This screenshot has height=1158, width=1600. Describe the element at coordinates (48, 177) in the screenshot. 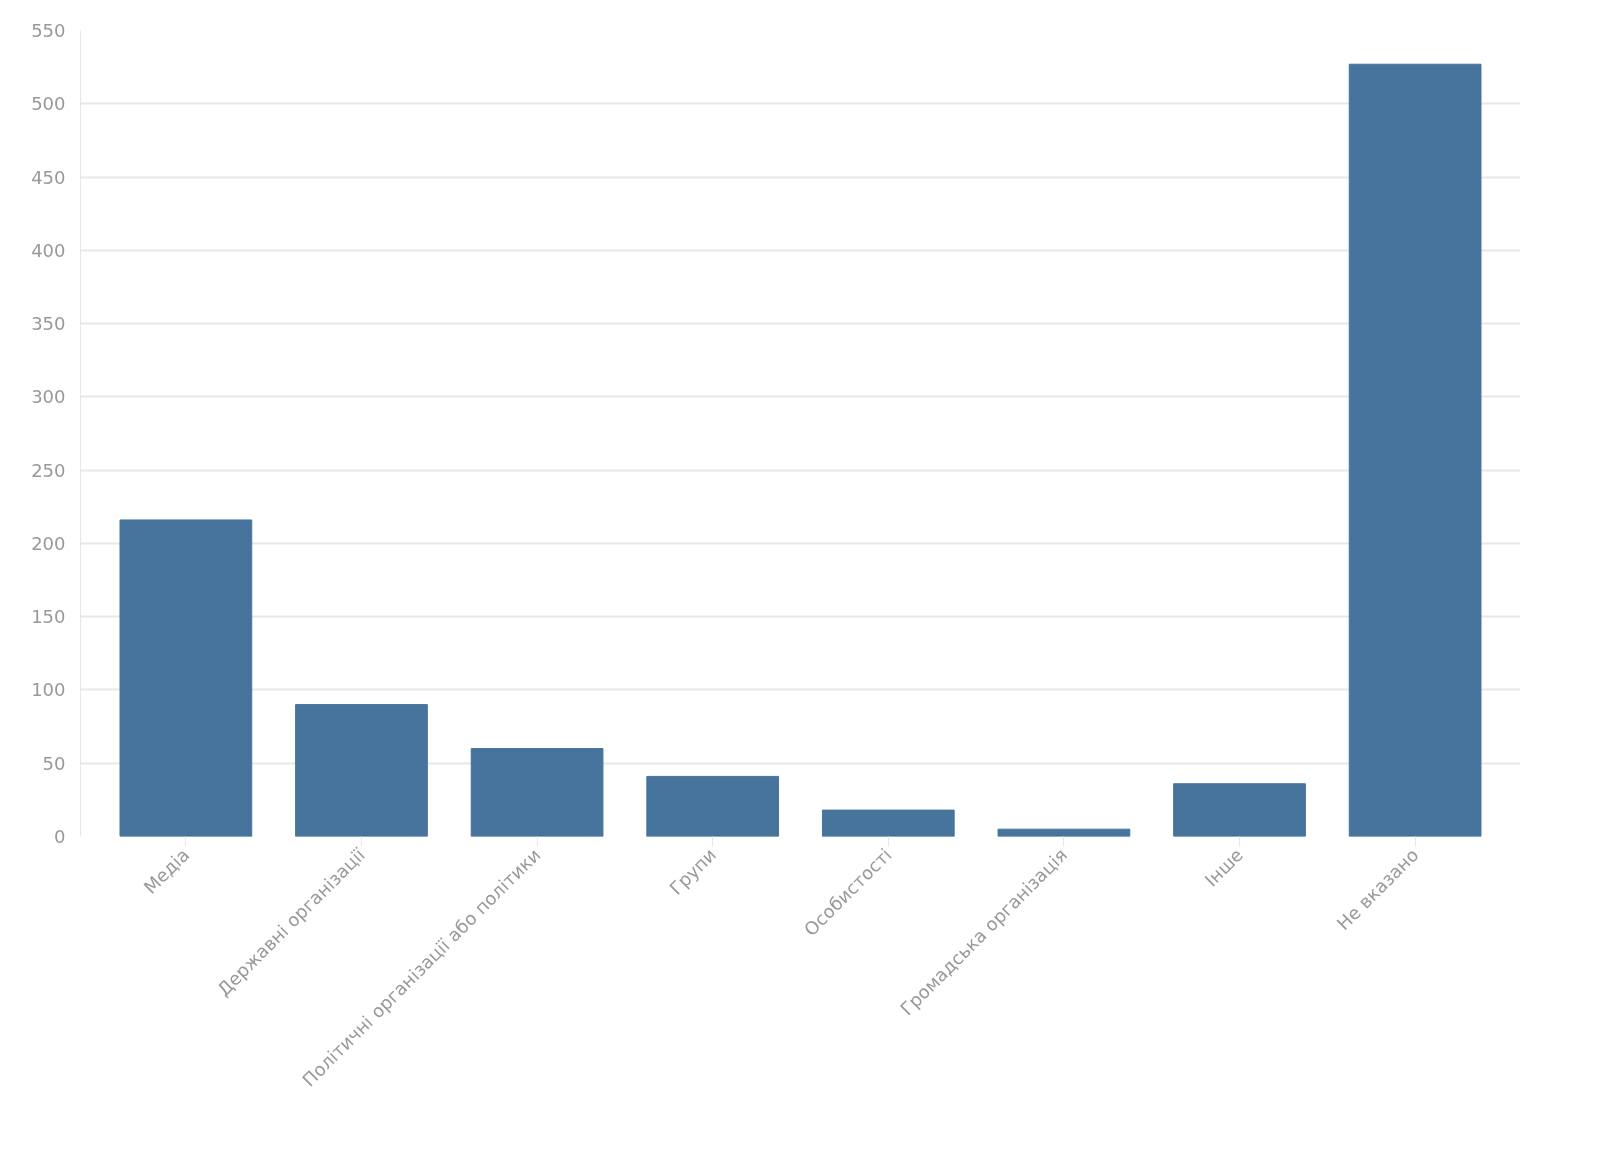

I see `y-tick-label: 450` at that location.